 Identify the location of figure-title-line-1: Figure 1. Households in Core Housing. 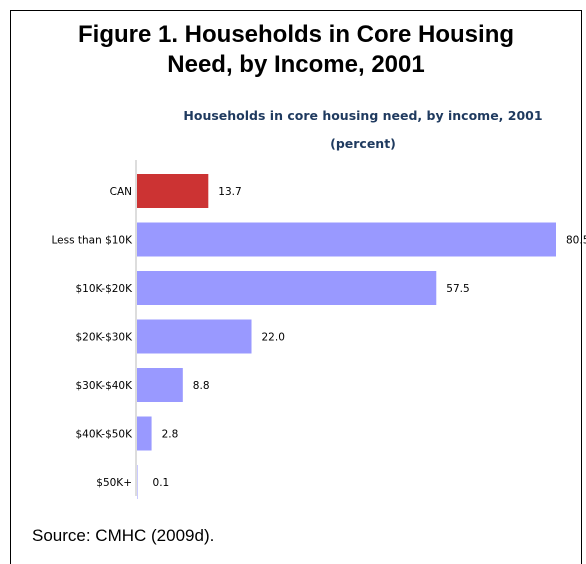
(296, 34).